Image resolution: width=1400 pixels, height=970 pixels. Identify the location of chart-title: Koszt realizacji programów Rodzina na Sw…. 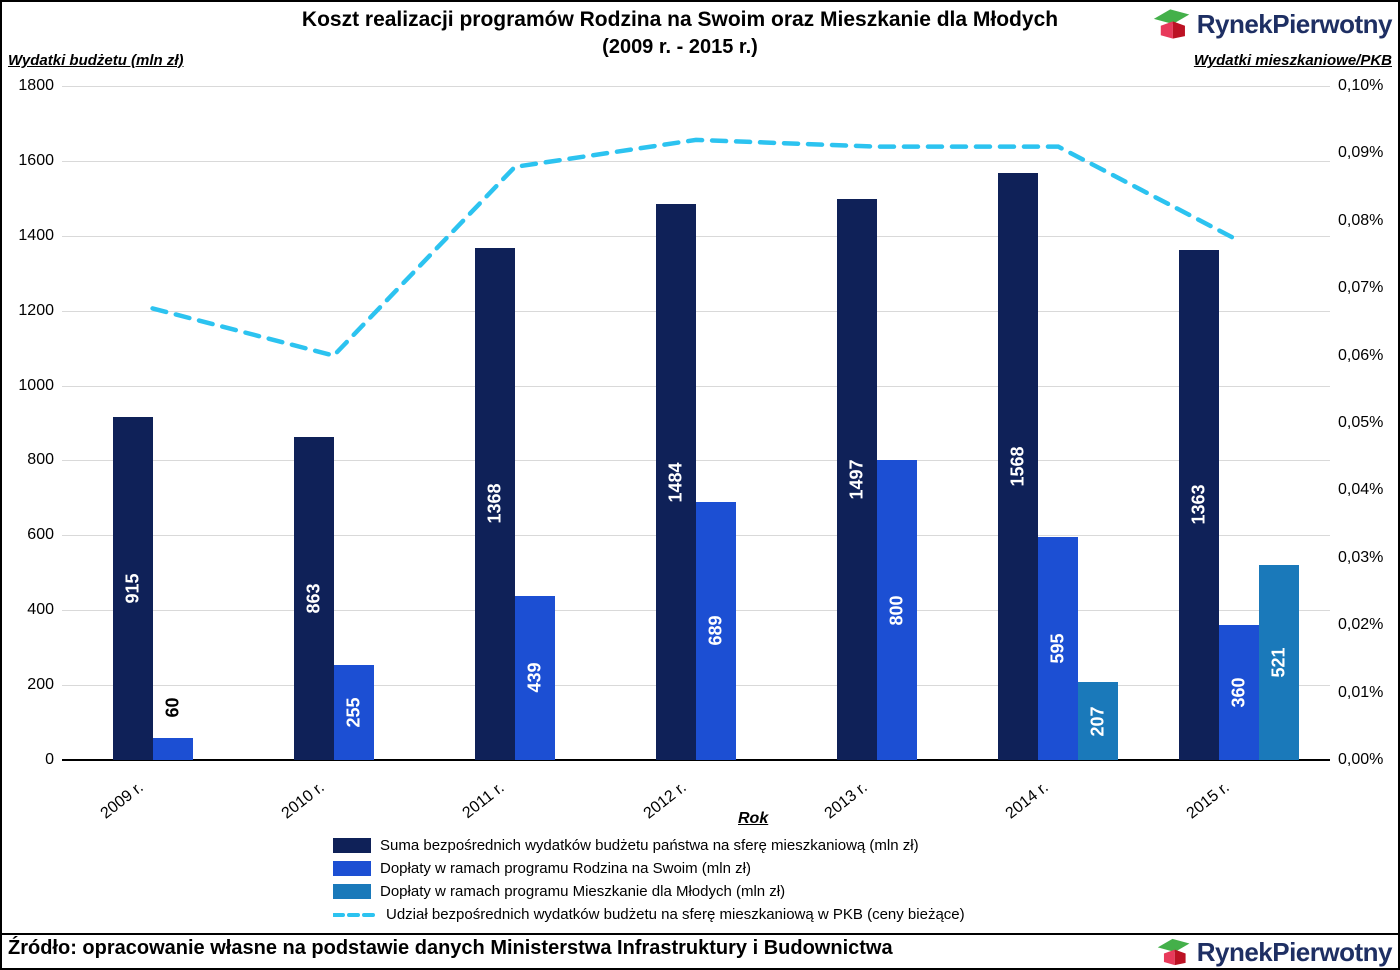
(680, 19).